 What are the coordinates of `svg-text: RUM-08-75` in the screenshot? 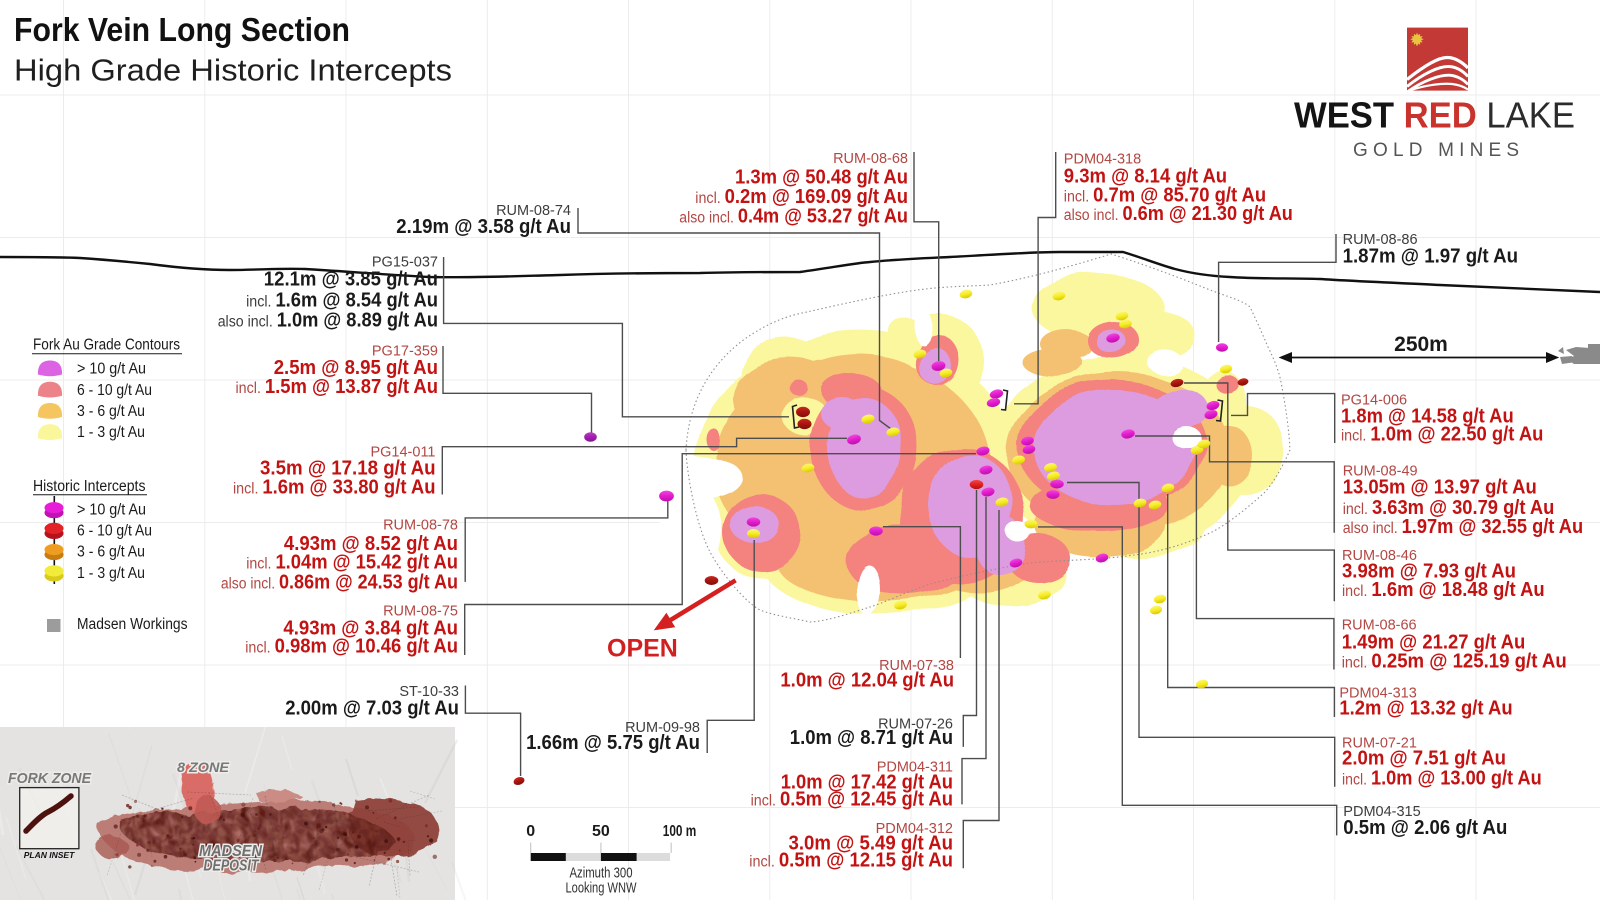 It's located at (420, 612).